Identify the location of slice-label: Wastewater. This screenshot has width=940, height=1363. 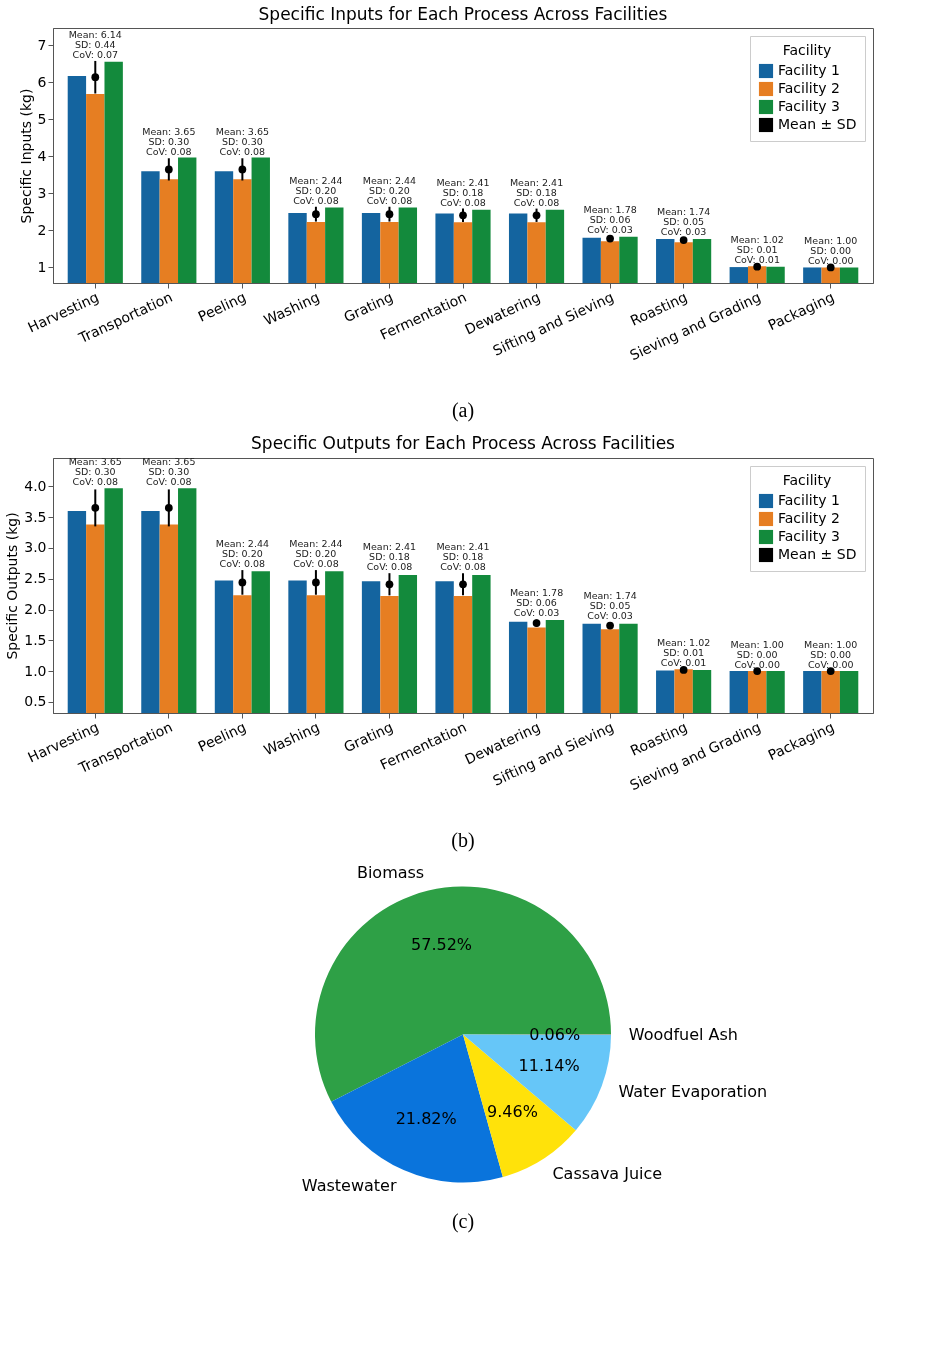
(349, 1186).